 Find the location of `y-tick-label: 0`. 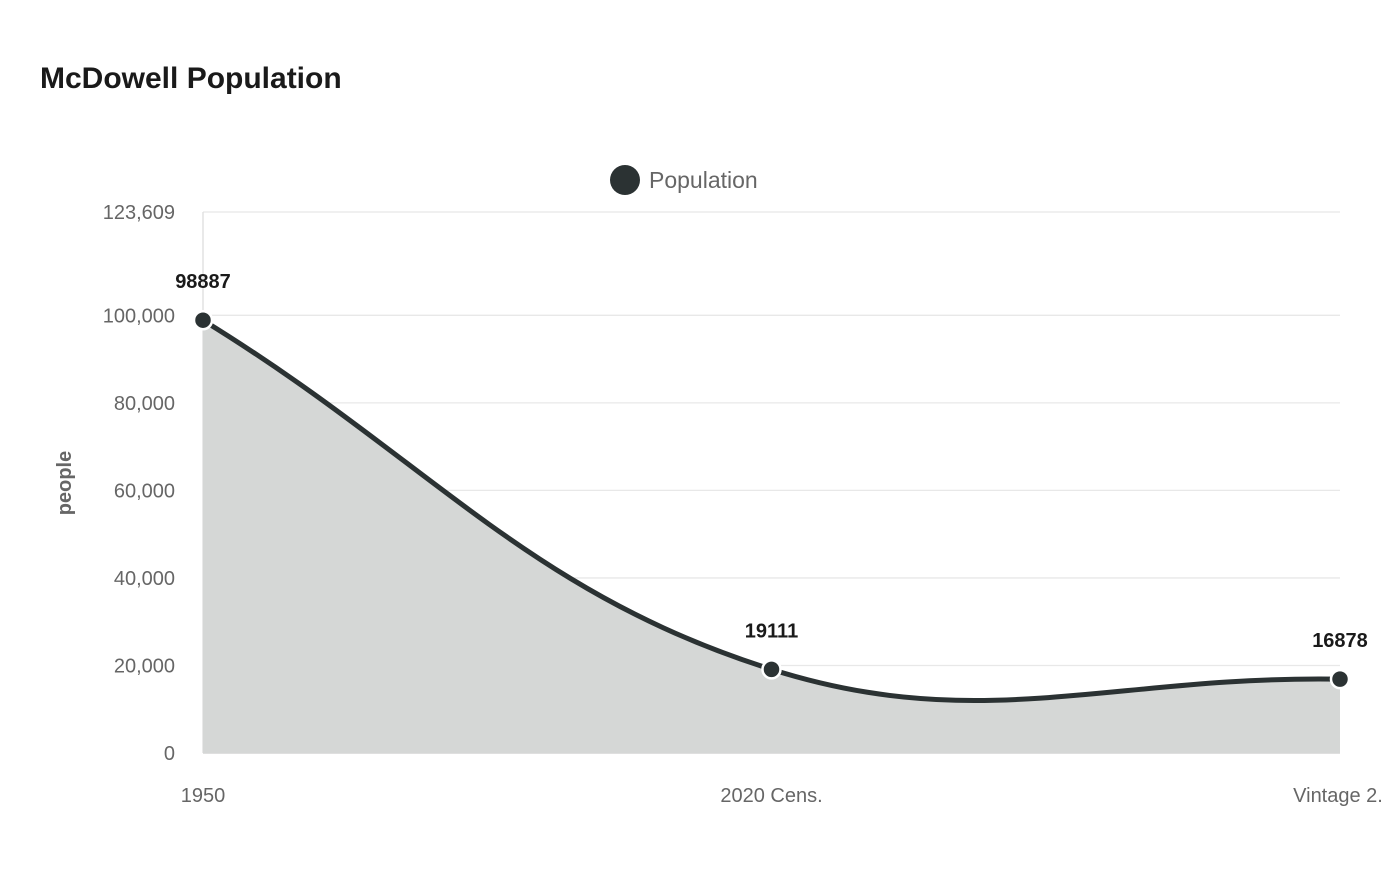

y-tick-label: 0 is located at coordinates (169, 754).